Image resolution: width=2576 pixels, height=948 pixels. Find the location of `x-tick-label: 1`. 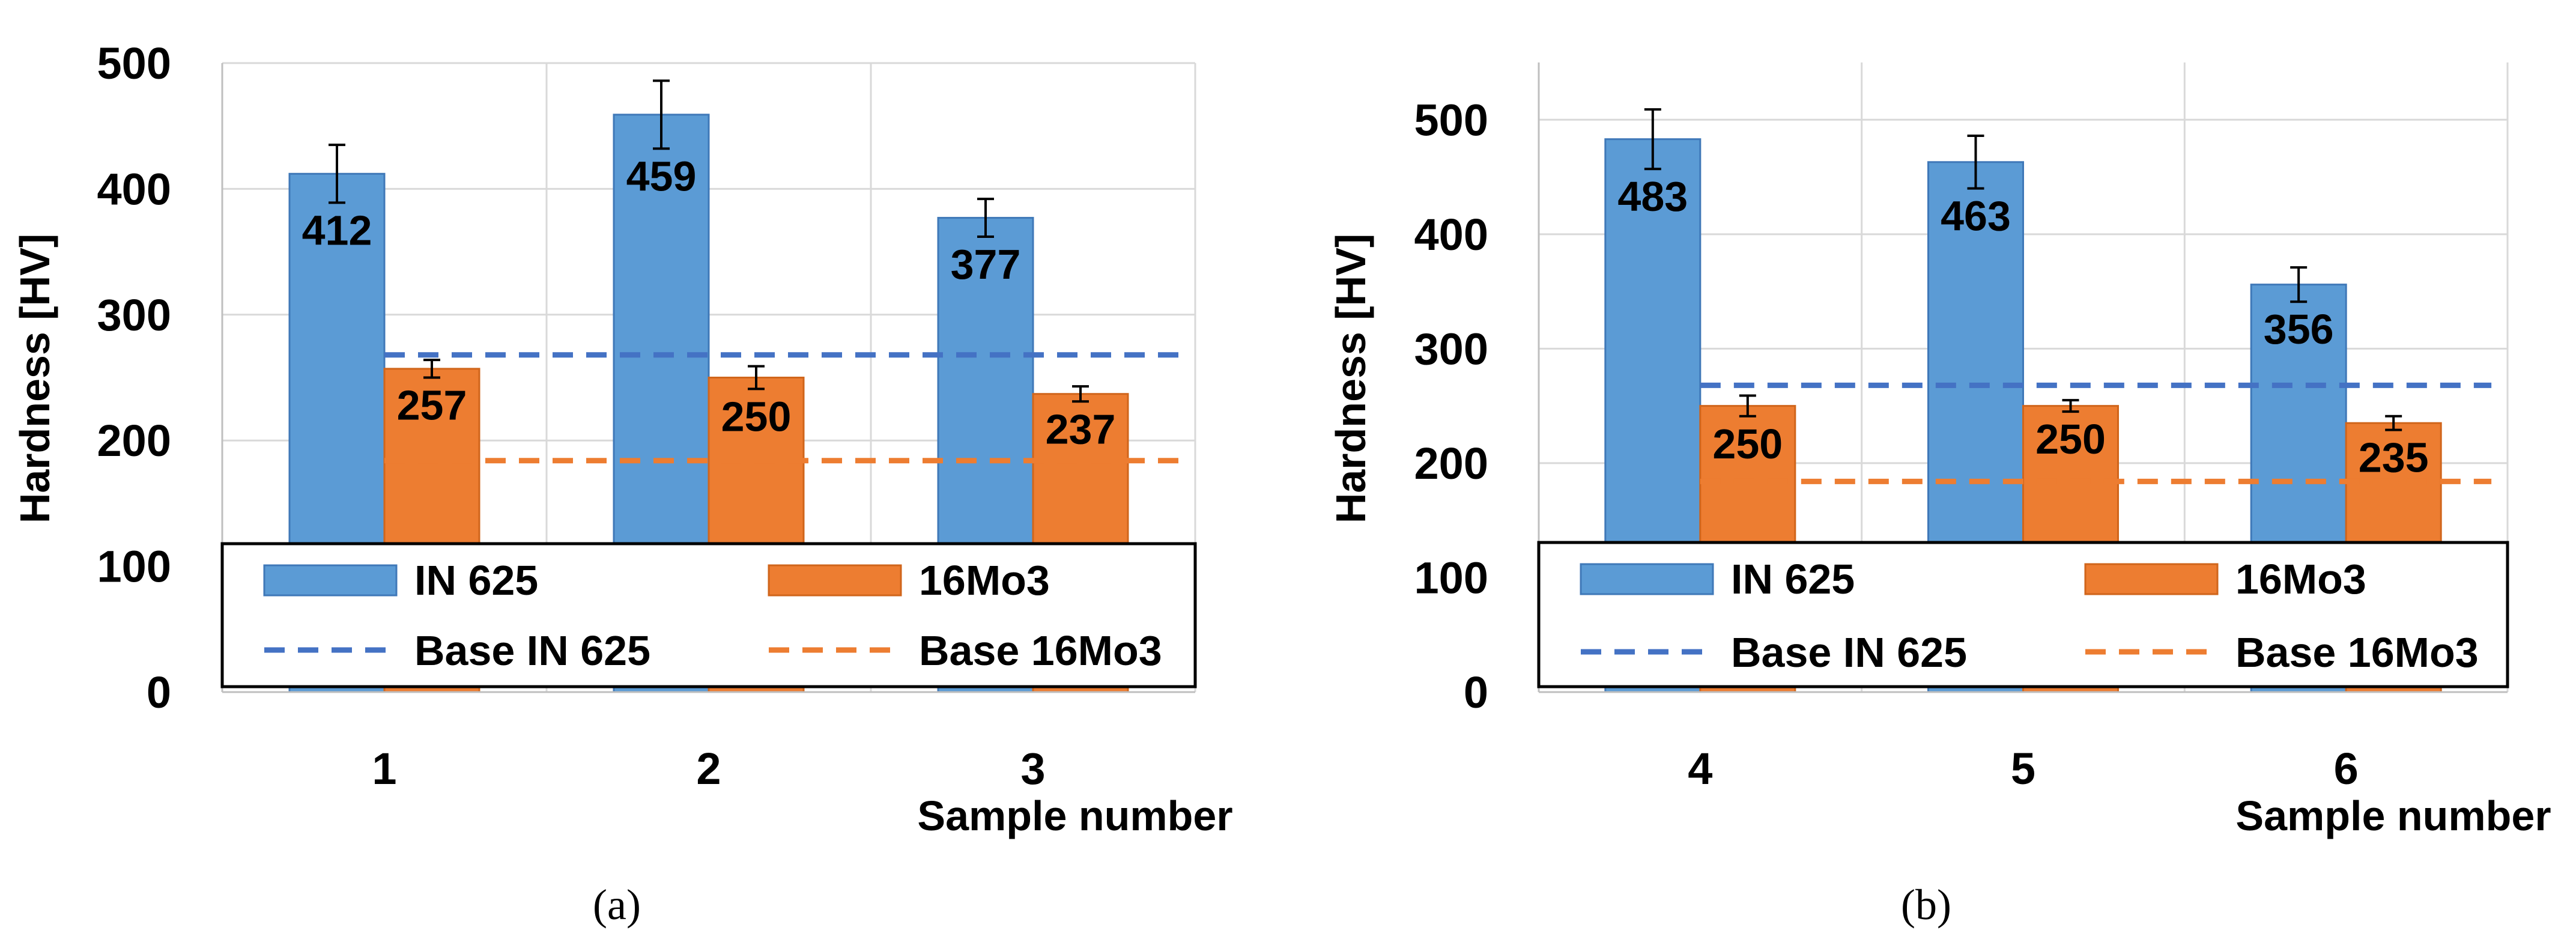

x-tick-label: 1 is located at coordinates (384, 769).